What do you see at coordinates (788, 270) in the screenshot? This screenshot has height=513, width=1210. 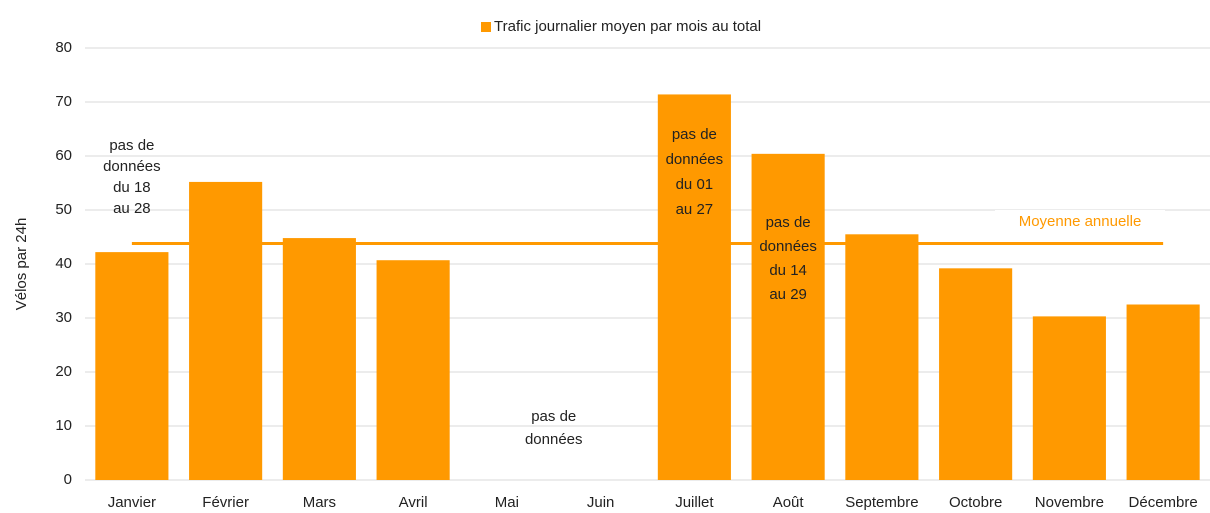 I see `annotation: du 14` at bounding box center [788, 270].